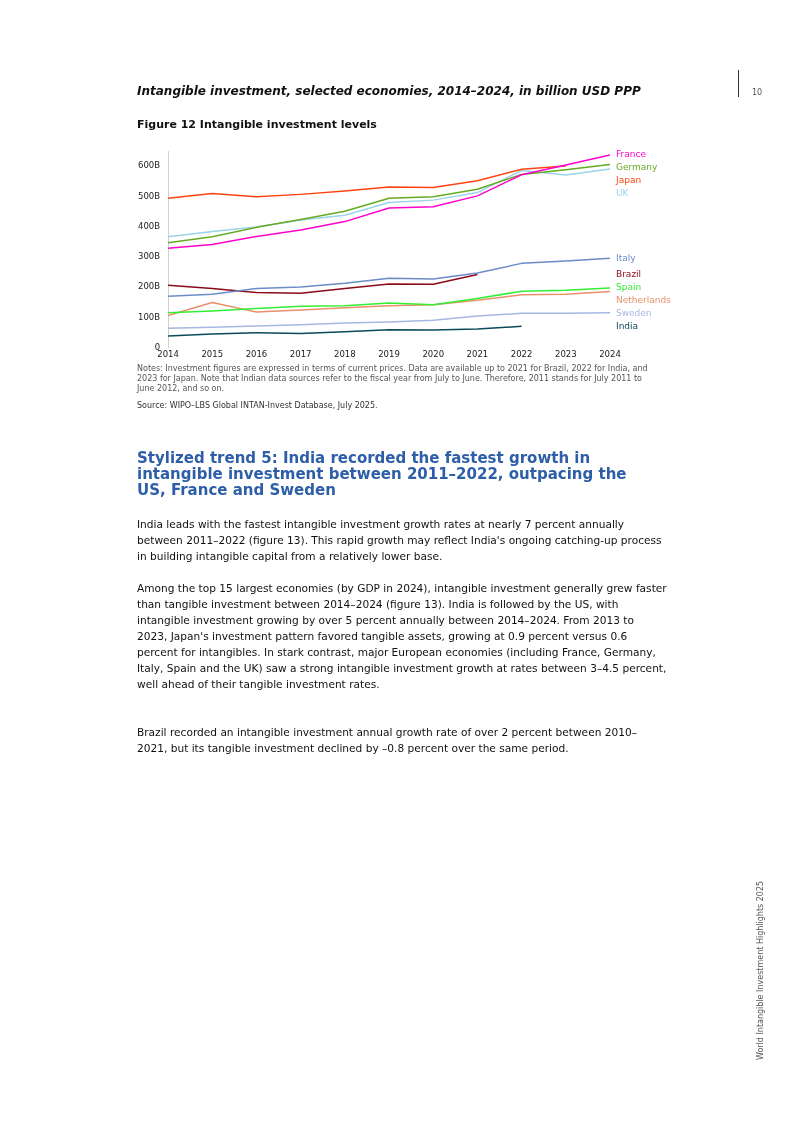 This screenshot has height=1122, width=793. I want to click on x-tick-label: 2018, so click(345, 354).